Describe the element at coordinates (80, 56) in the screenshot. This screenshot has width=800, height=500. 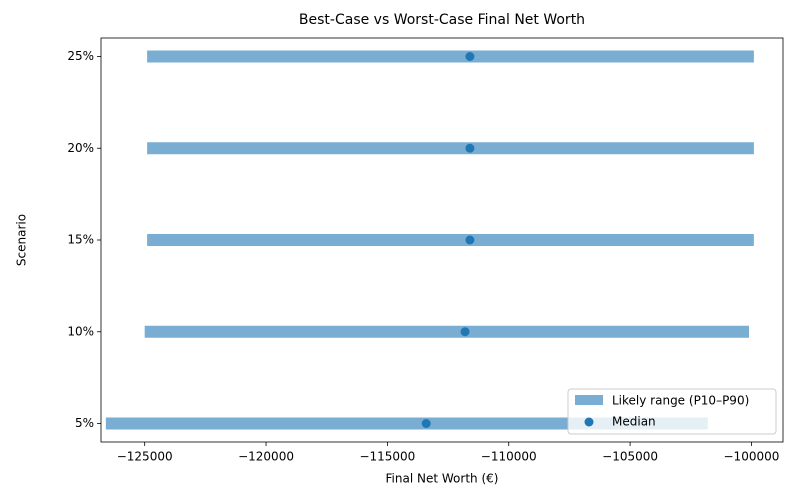
I see `y-tick-label: 25%` at that location.